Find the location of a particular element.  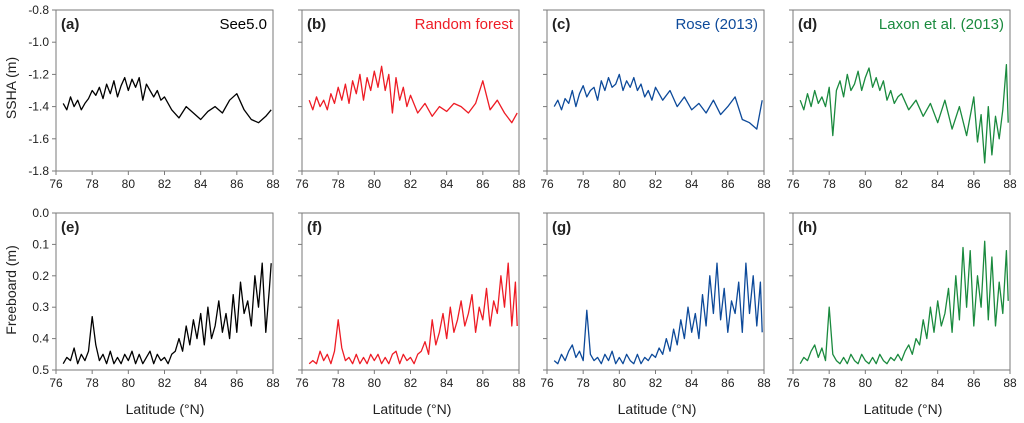

panel-c: 76 78 80 82 84 86 88 (c) Rose (2013) is located at coordinates (655, 100).